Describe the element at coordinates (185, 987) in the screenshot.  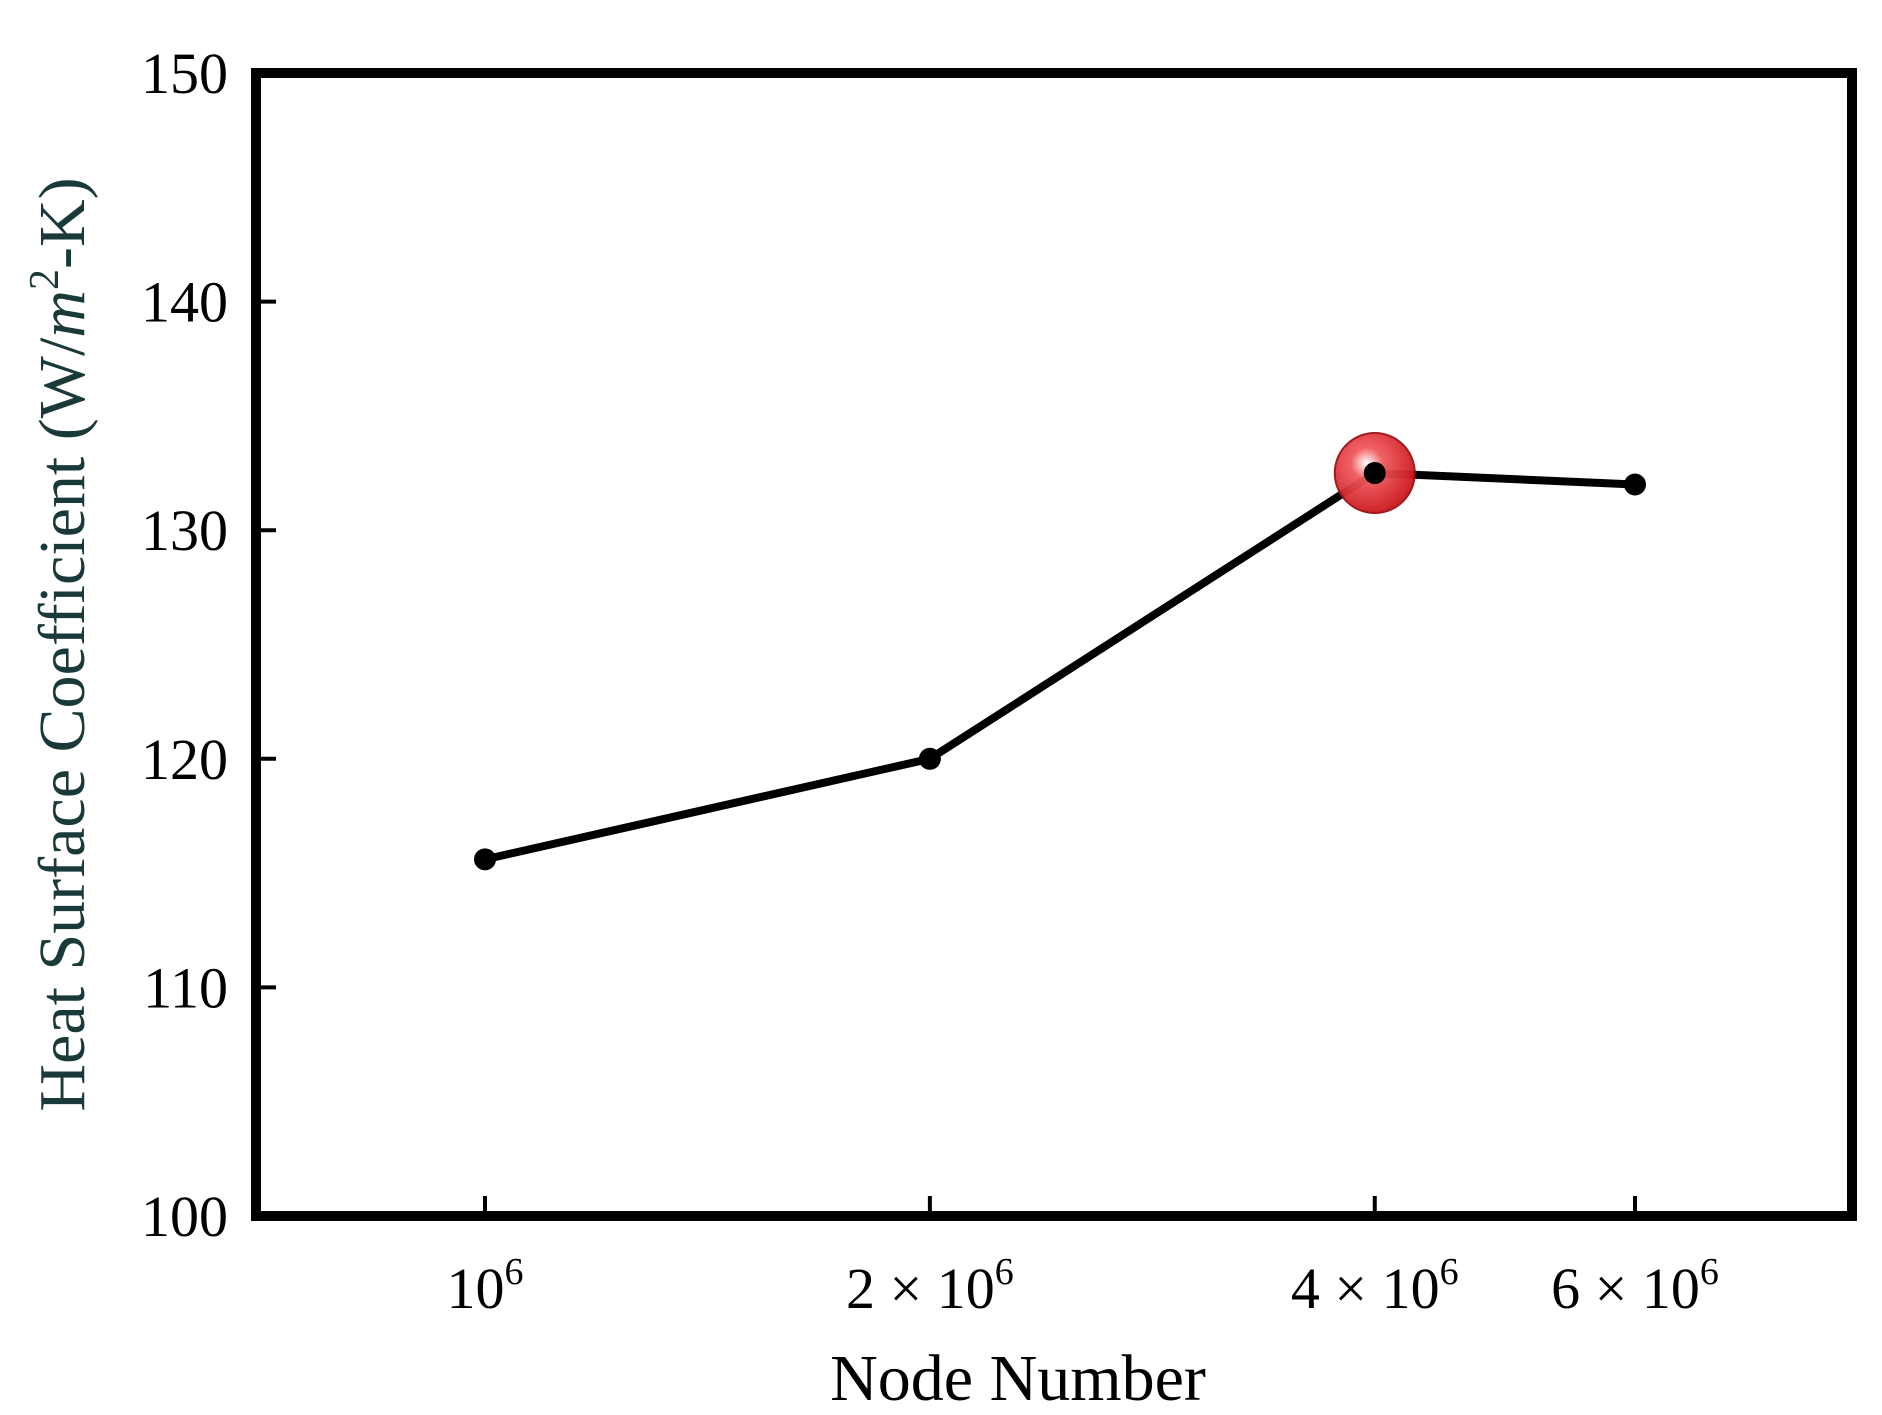
I see `y-tick-label: 110` at that location.